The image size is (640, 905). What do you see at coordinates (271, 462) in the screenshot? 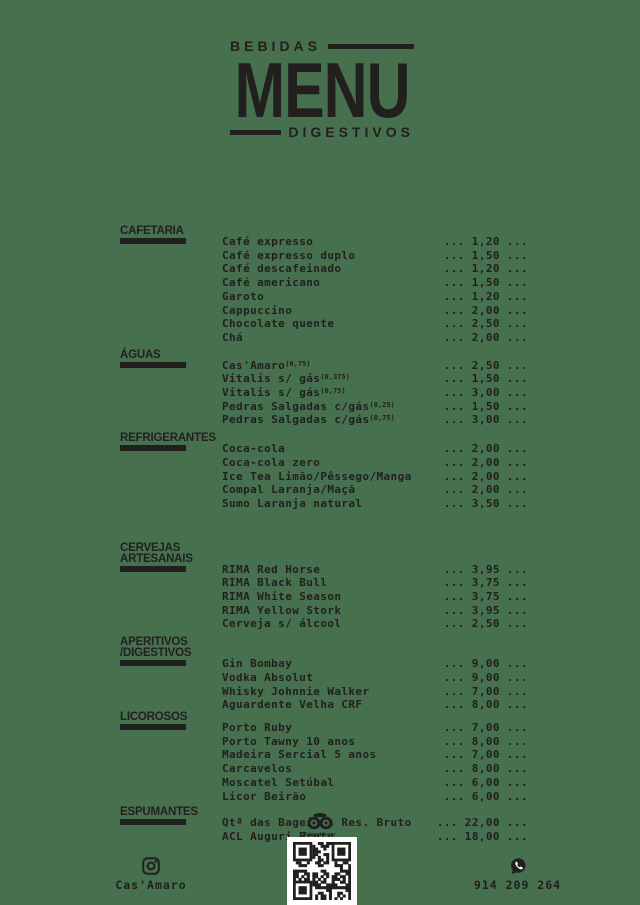
I see `item-name: Coca-cola zero` at bounding box center [271, 462].